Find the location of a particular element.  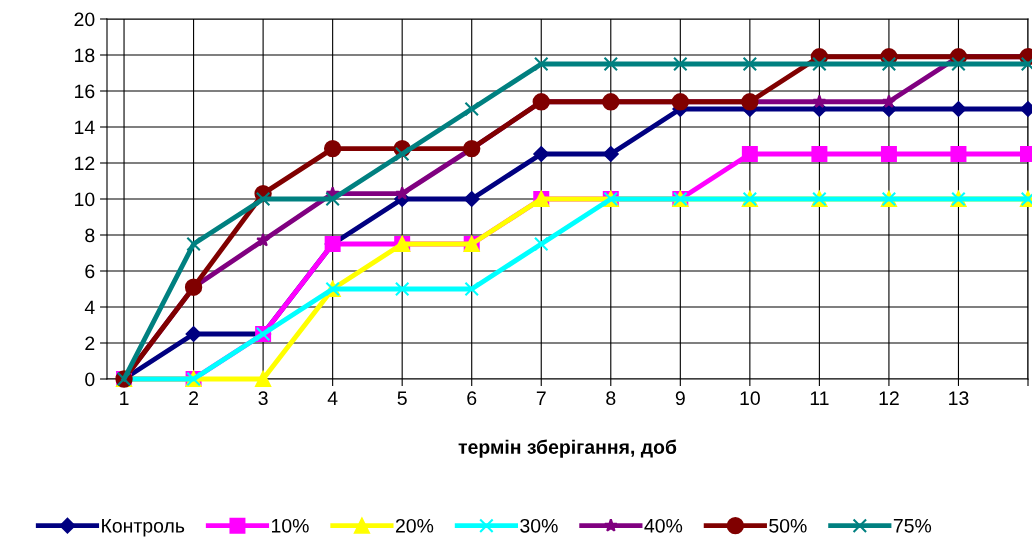

x-tick-label: 4 is located at coordinates (332, 398).